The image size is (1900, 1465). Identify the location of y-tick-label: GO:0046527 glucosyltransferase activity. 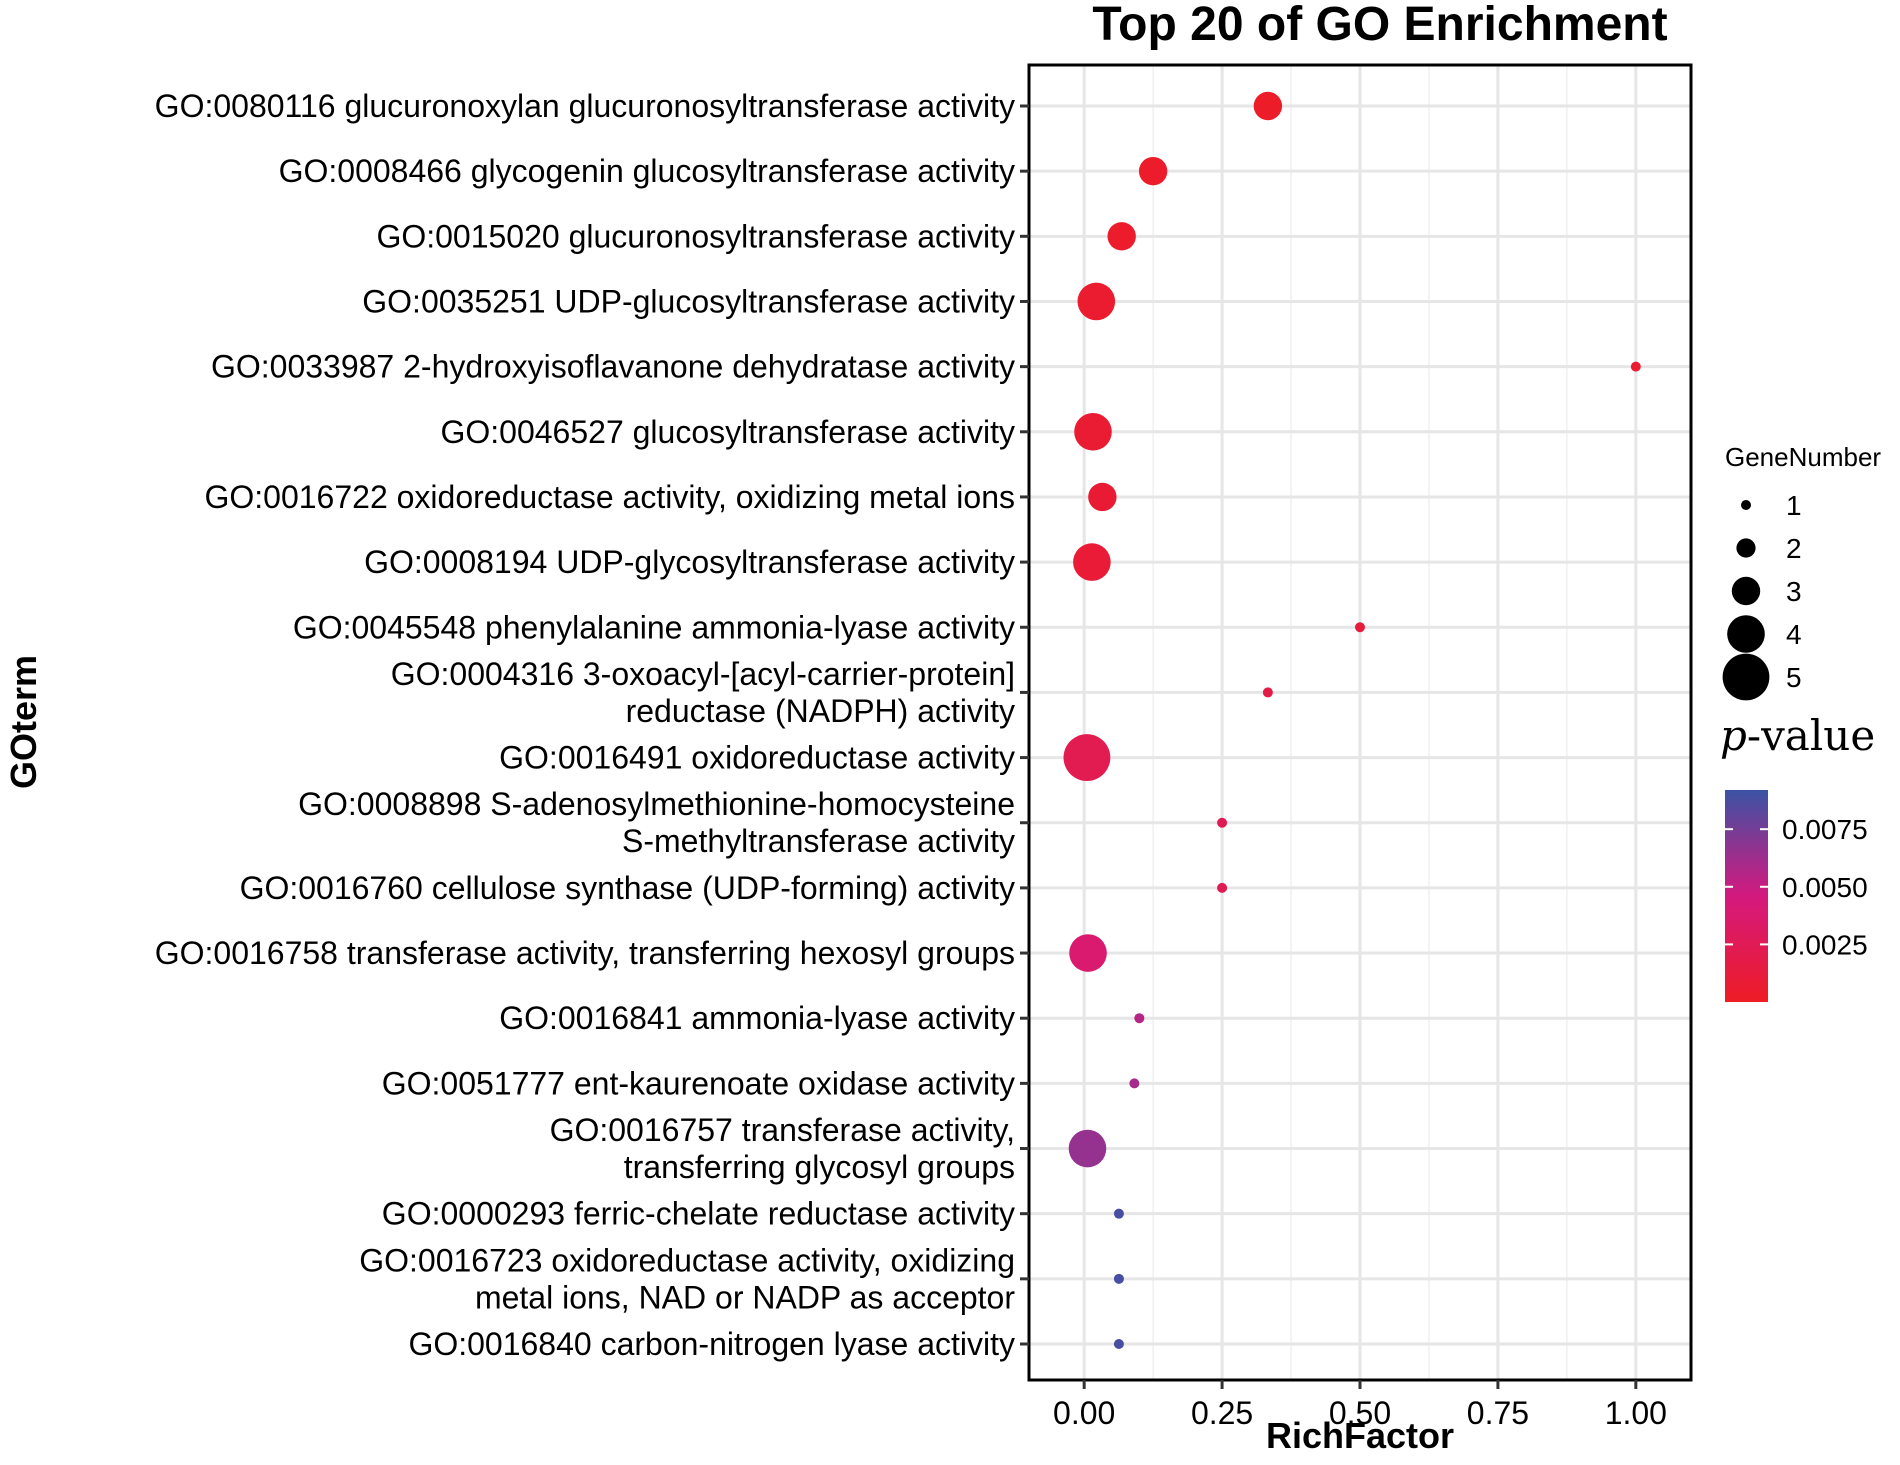
(727, 432).